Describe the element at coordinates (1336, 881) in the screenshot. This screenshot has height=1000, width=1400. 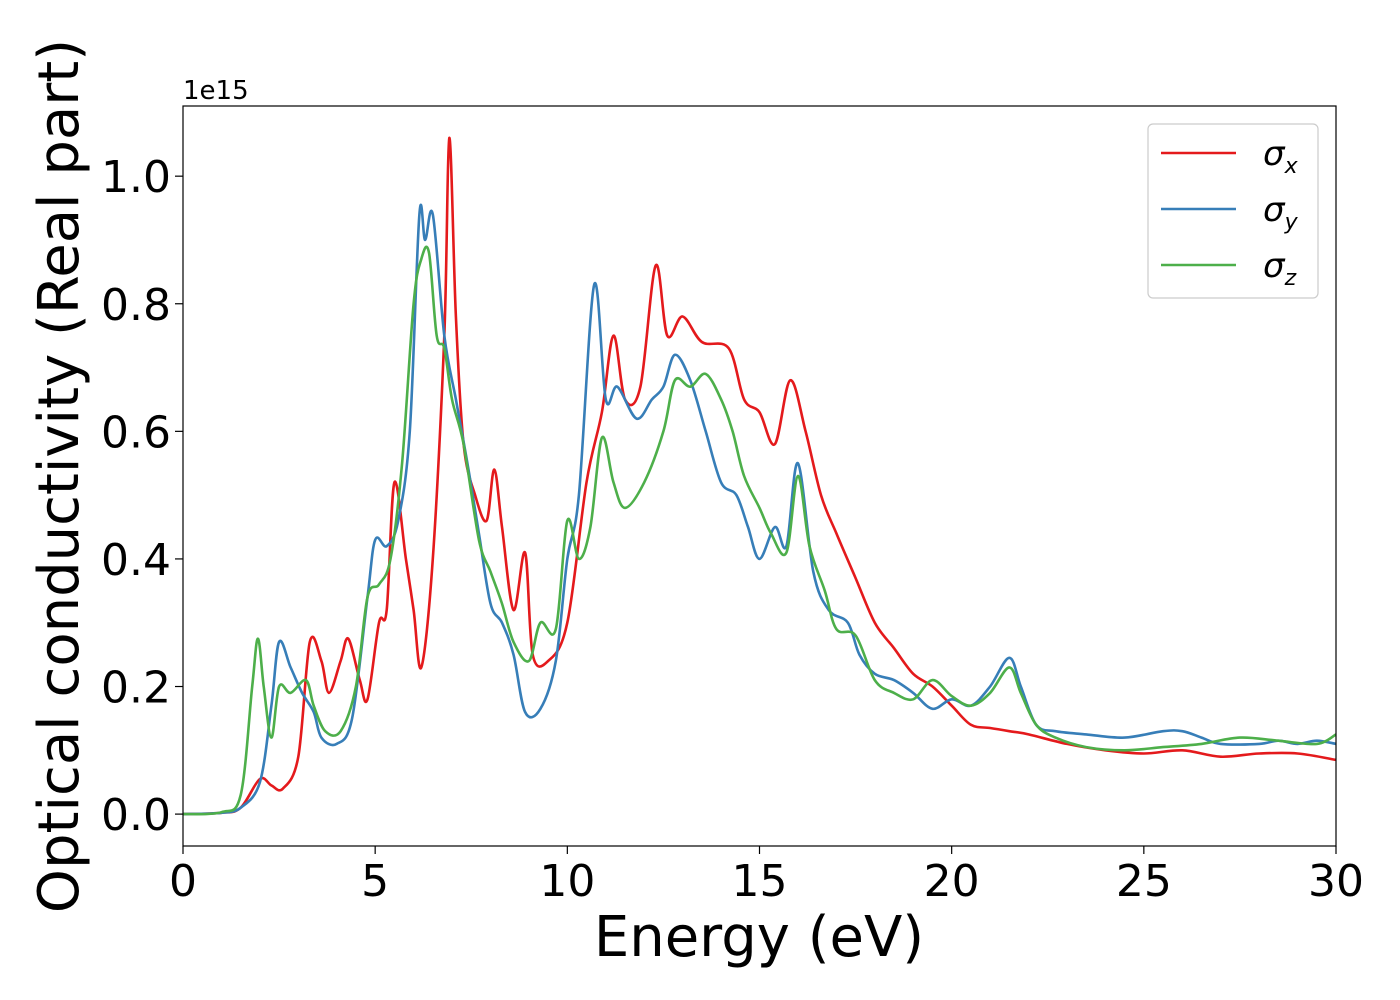
I see `x-tick-label: 30` at that location.